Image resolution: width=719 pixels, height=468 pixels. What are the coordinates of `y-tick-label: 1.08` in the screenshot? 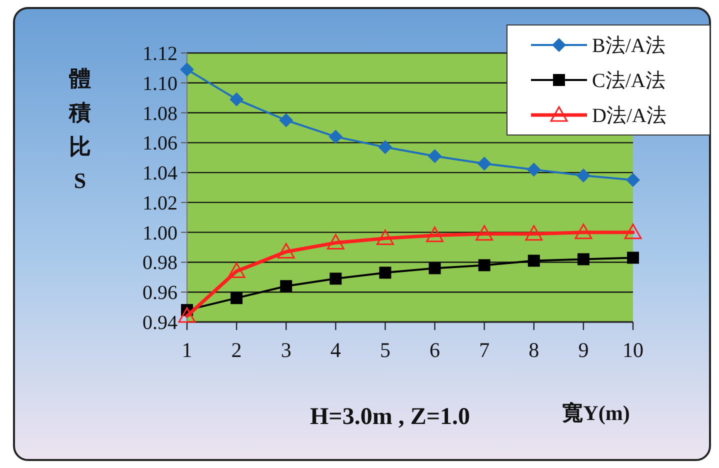 It's located at (160, 113).